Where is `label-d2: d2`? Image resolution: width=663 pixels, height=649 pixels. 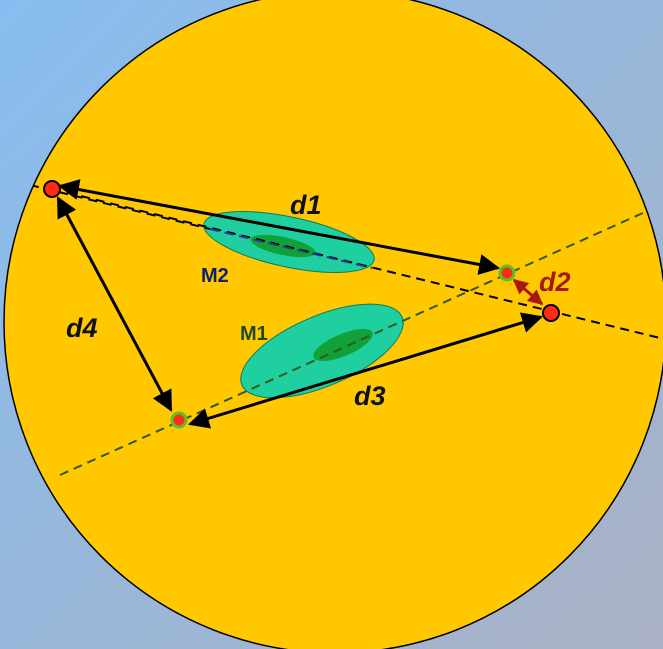 label-d2: d2 is located at coordinates (555, 282).